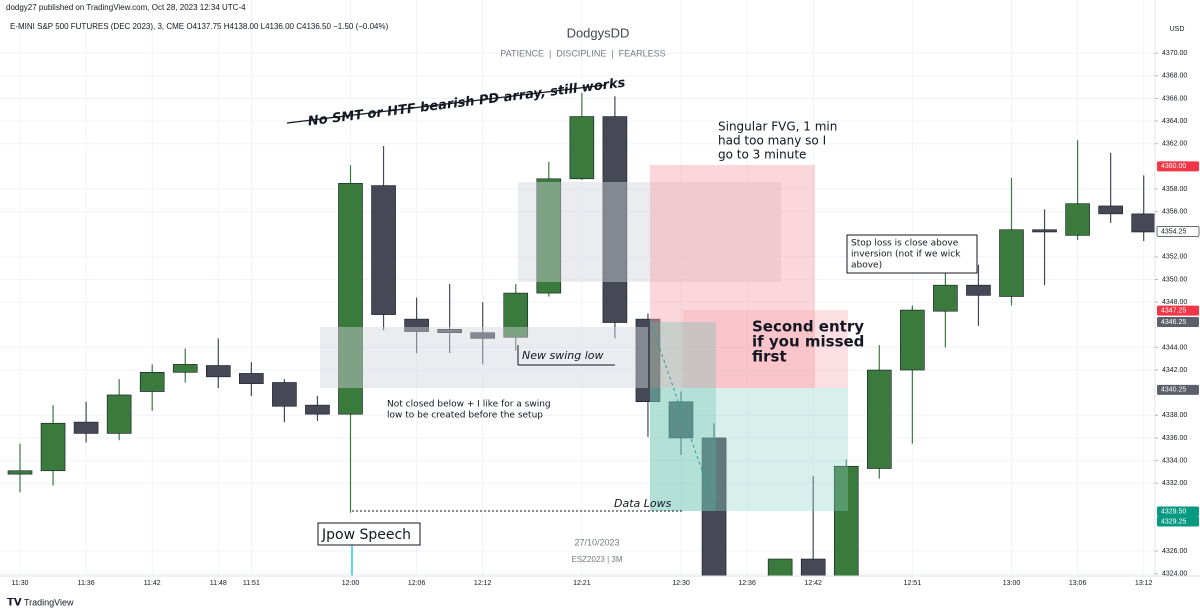 This screenshot has width=1200, height=614. What do you see at coordinates (1174, 438) in the screenshot?
I see `y-tick-label: 4336.00` at bounding box center [1174, 438].